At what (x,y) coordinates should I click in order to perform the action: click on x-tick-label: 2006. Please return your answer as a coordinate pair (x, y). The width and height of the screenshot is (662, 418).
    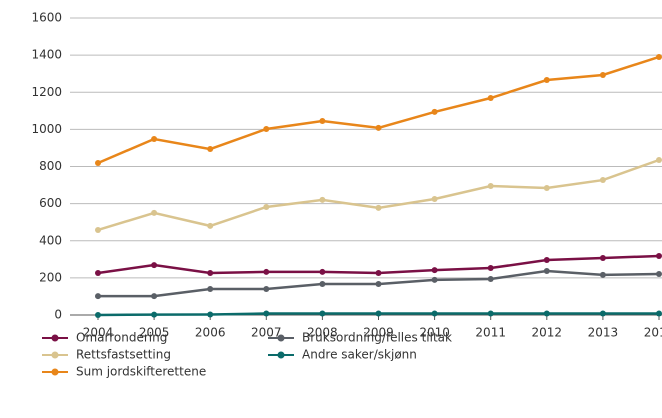
    Looking at the image, I should click on (210, 333).